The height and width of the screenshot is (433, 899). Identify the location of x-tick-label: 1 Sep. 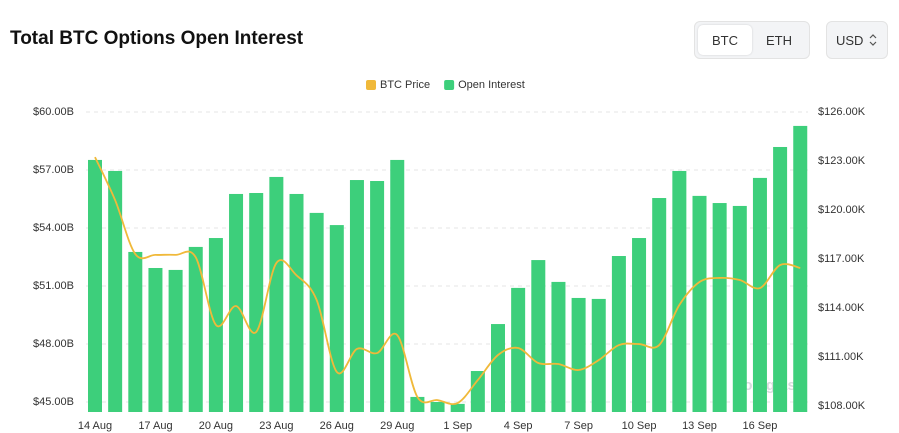
(457, 426).